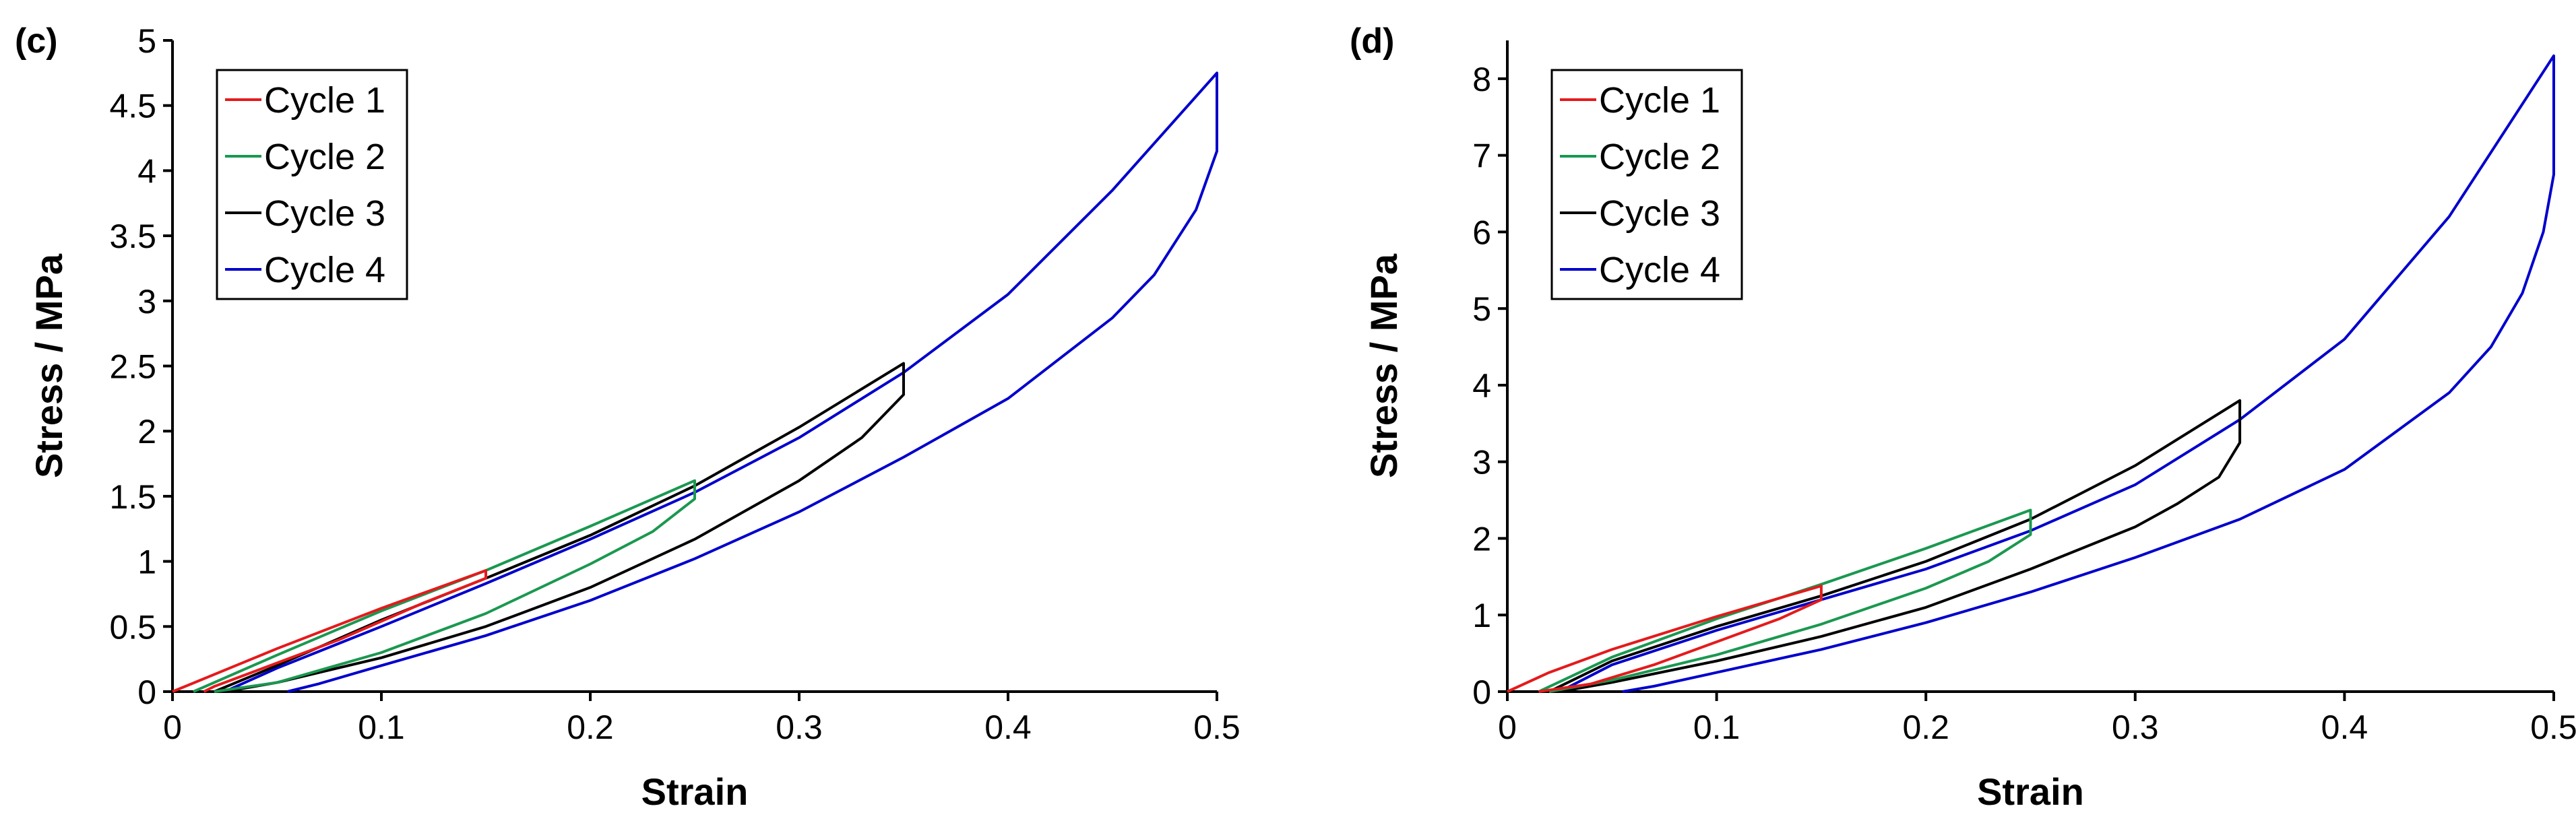  Describe the element at coordinates (132, 107) in the screenshot. I see `y-tick-label: 4.5` at that location.